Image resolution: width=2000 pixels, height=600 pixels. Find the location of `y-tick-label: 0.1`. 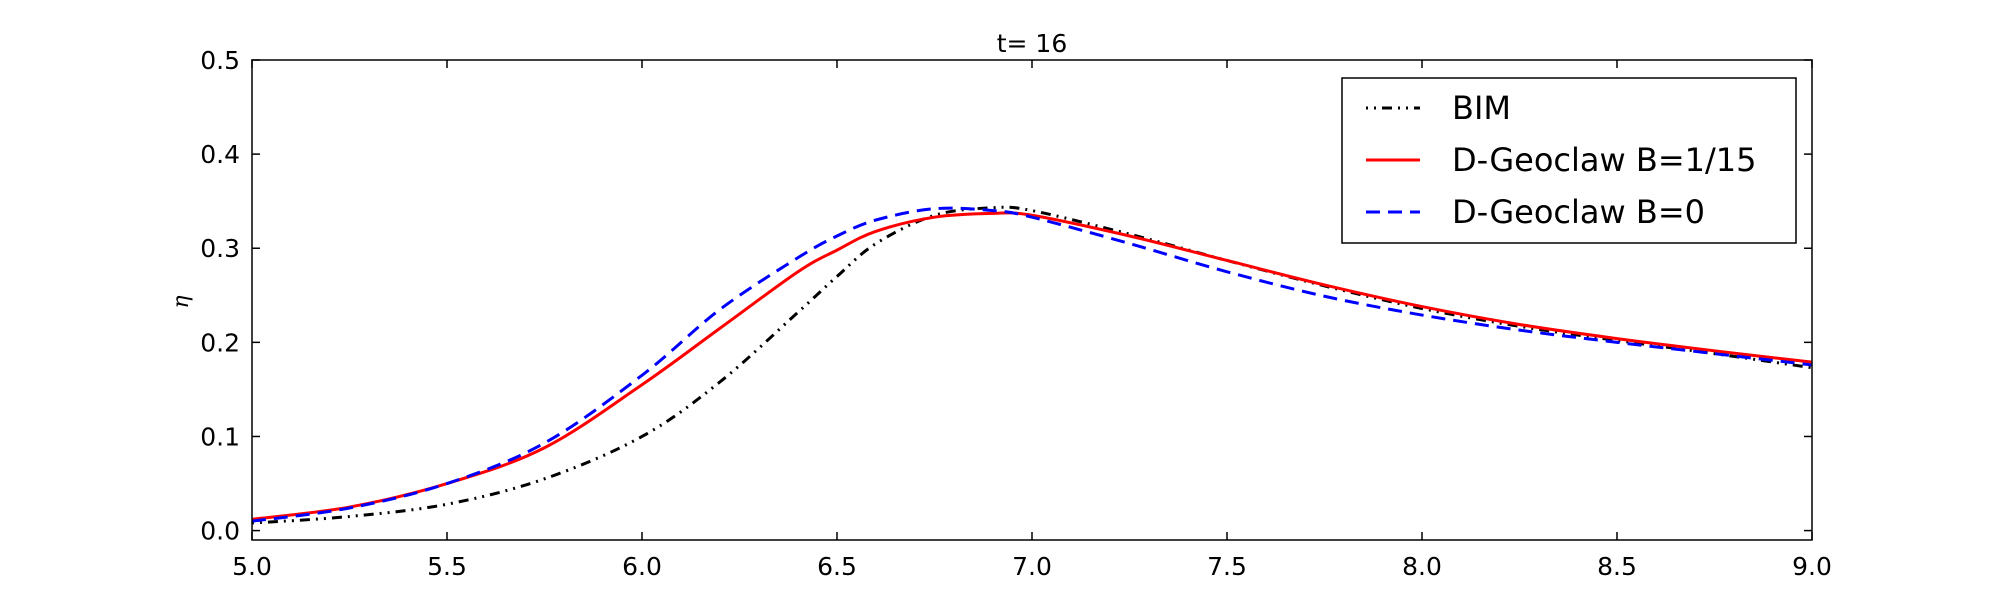

y-tick-label: 0.1 is located at coordinates (220, 436).